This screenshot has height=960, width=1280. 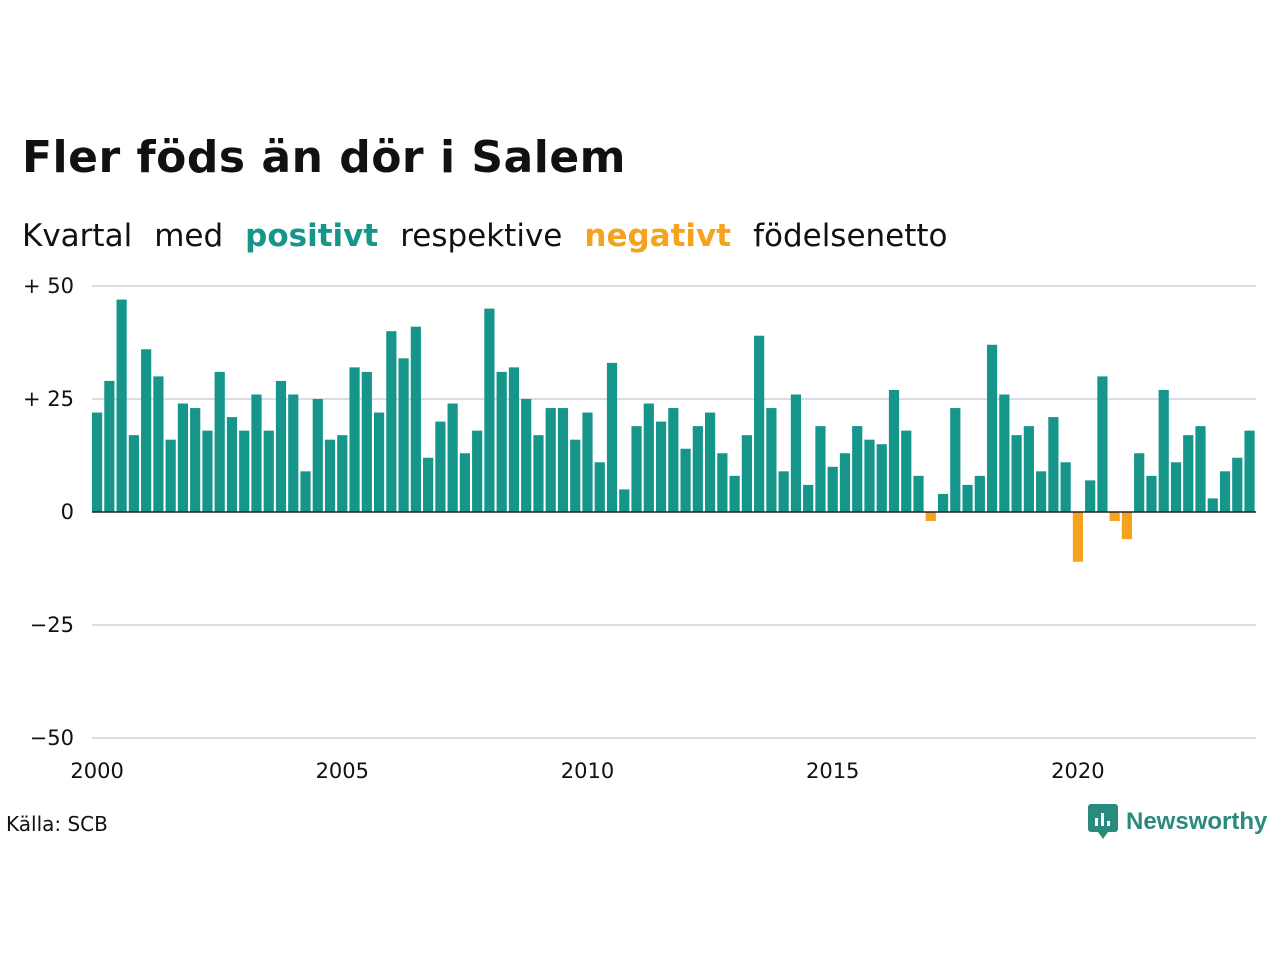 What do you see at coordinates (1103, 821) in the screenshot?
I see `newsworthy-logo-icon` at bounding box center [1103, 821].